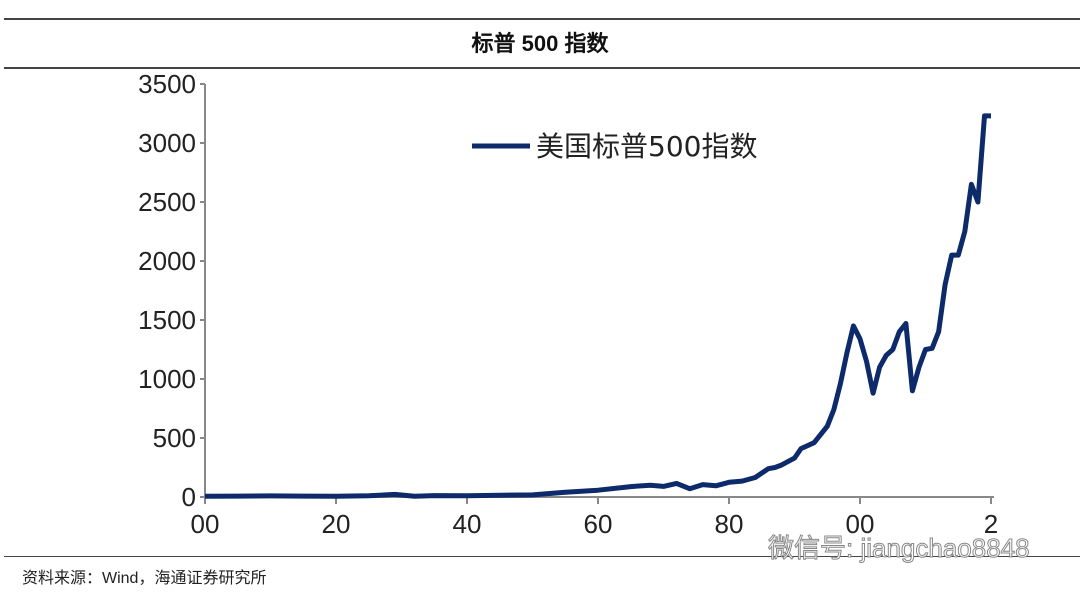 Image resolution: width=1080 pixels, height=594 pixels. I want to click on y-tick-label: 3000, so click(167, 143).